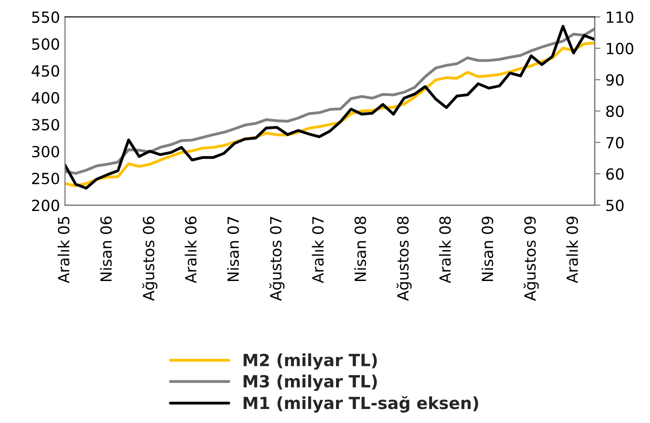 The image size is (650, 423). I want to click on x-tick-label: Ağustos 09, so click(531, 258).